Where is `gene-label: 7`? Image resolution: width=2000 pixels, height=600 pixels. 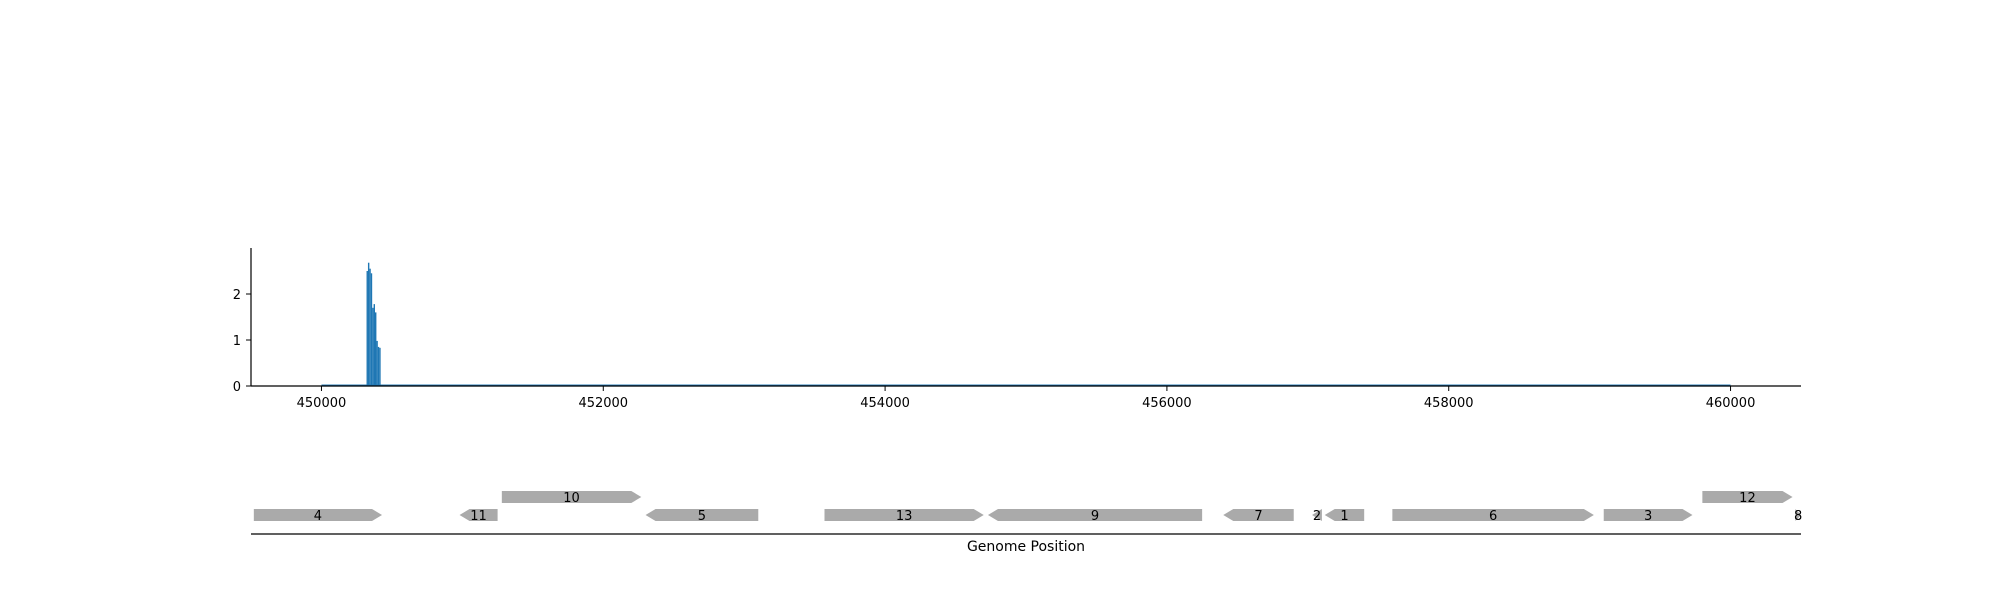
gene-label: 7 is located at coordinates (1258, 516).